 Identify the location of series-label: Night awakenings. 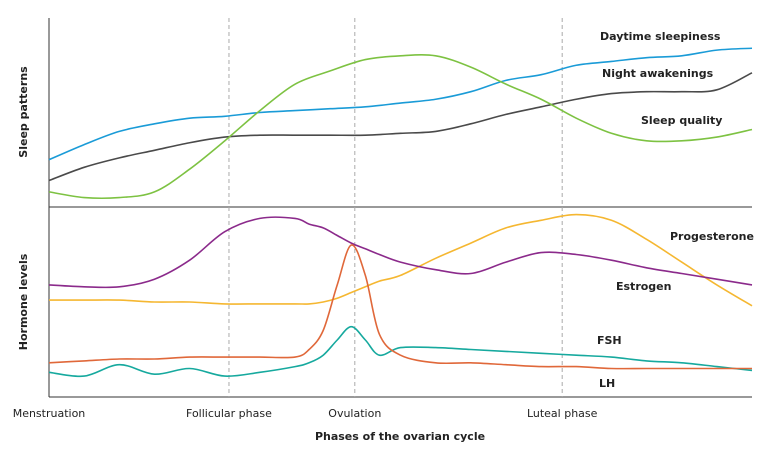
(658, 73).